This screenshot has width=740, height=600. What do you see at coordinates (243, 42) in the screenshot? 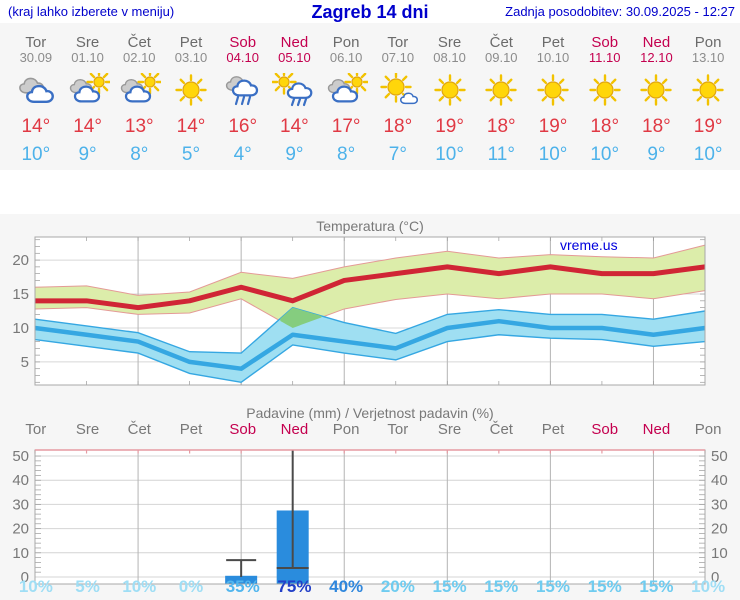
I see `day-name: Sob` at bounding box center [243, 42].